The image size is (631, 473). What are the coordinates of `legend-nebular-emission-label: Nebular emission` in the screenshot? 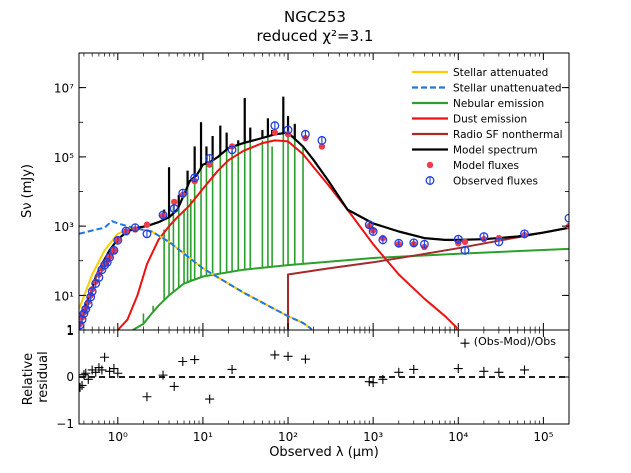 It's located at (498, 104).